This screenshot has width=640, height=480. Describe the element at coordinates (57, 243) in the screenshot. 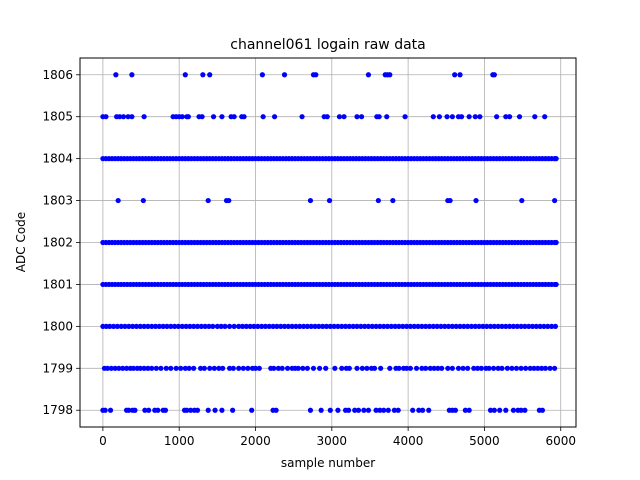

I see `y-tick-label: 1802` at that location.